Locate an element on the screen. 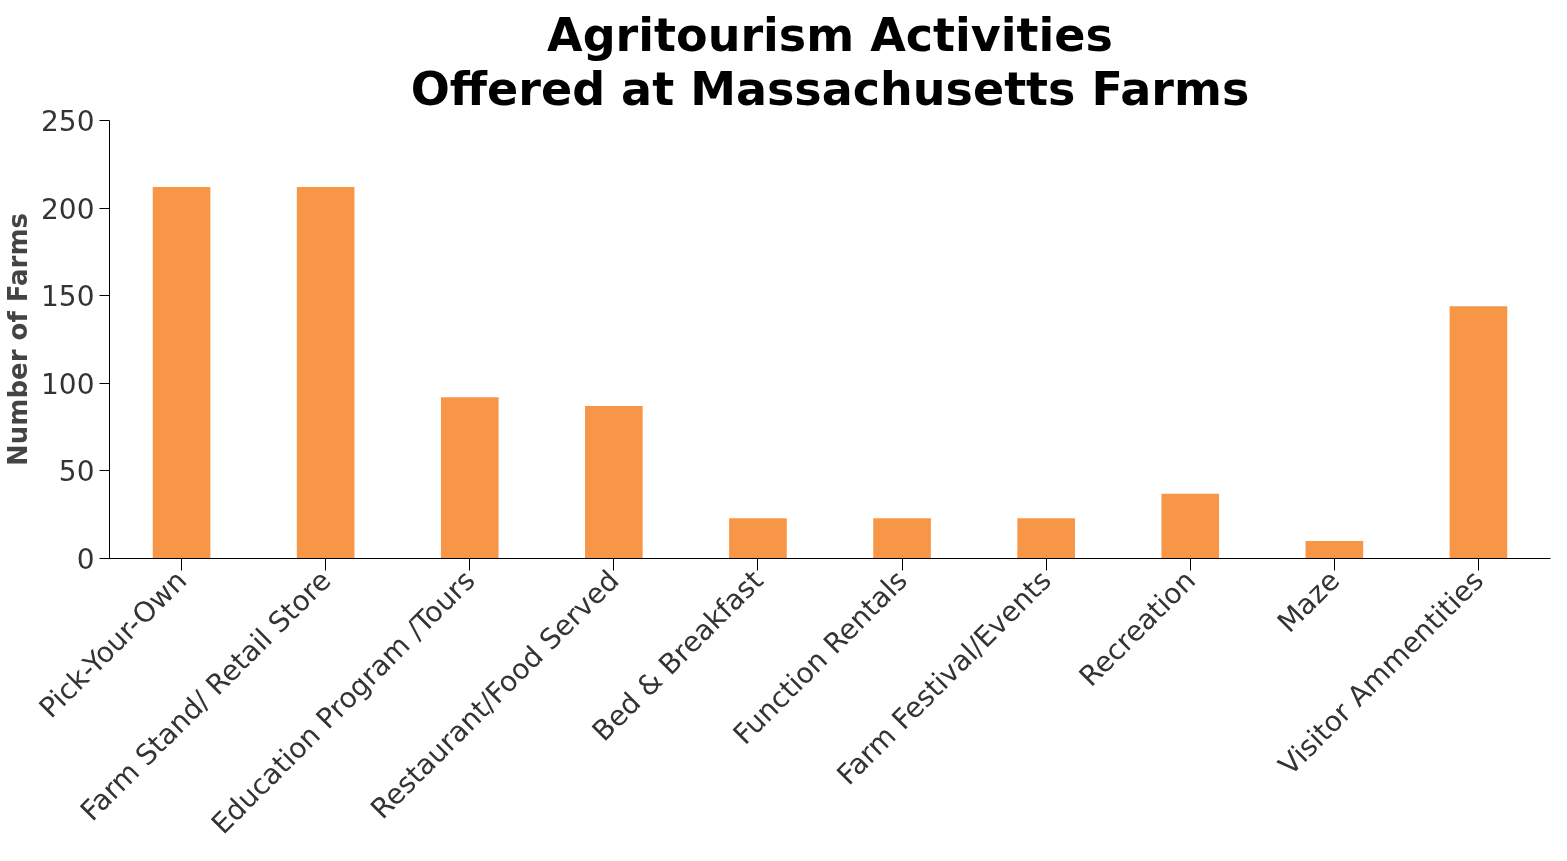 The height and width of the screenshot is (861, 1567). chart-title: Agritourism Activities Offered at Massachusetts Farms is located at coordinates (830, 61).